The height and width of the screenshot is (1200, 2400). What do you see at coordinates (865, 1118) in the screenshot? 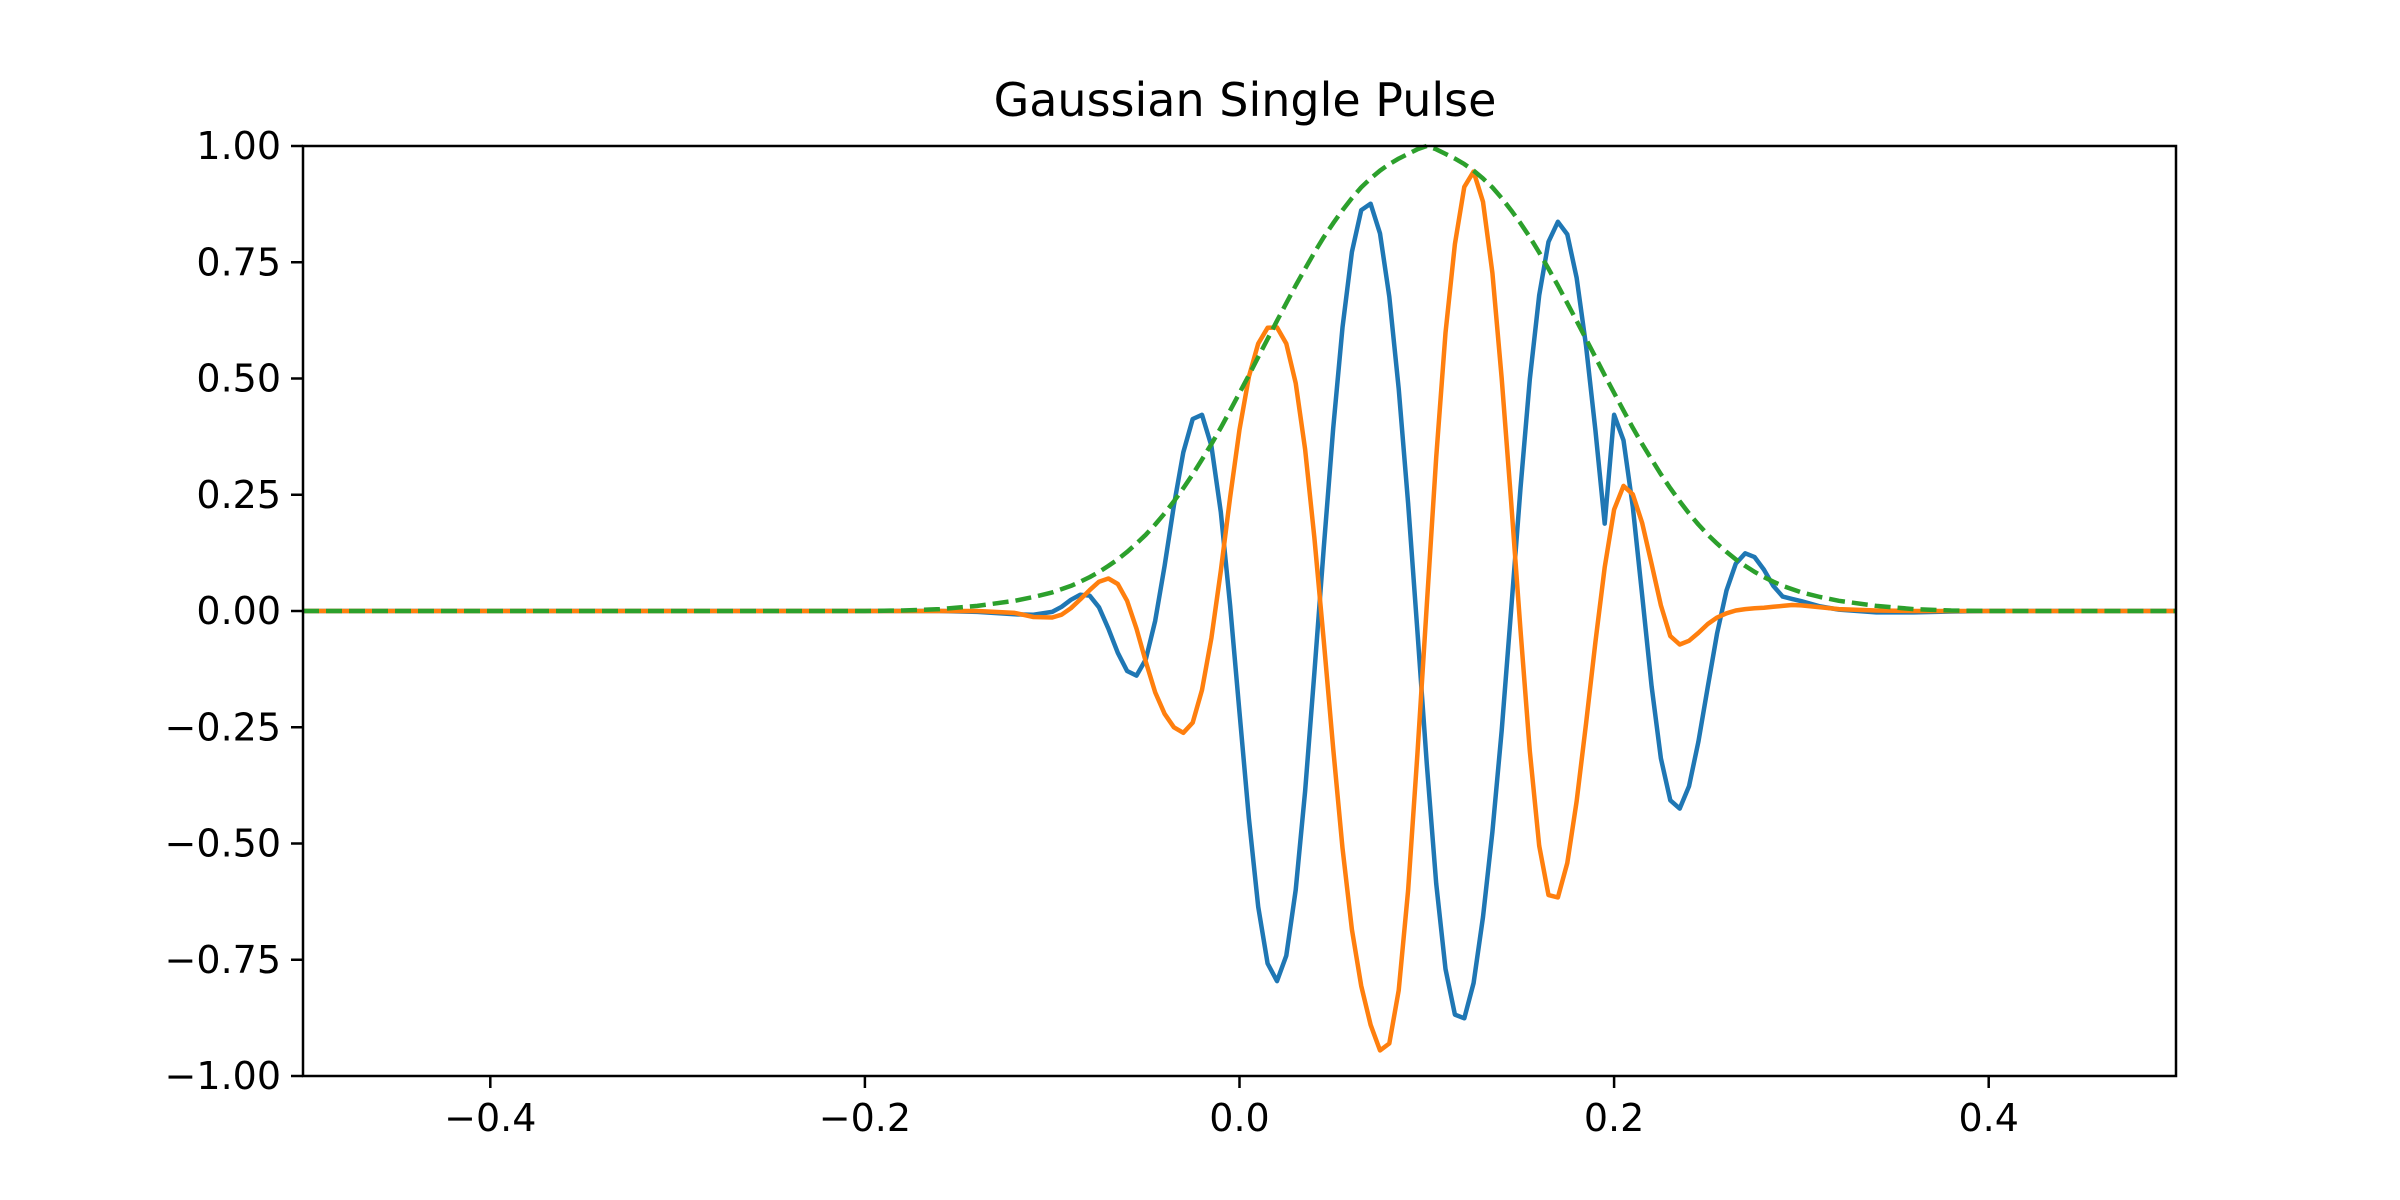
I see `x-tick-label: −0.2` at bounding box center [865, 1118].